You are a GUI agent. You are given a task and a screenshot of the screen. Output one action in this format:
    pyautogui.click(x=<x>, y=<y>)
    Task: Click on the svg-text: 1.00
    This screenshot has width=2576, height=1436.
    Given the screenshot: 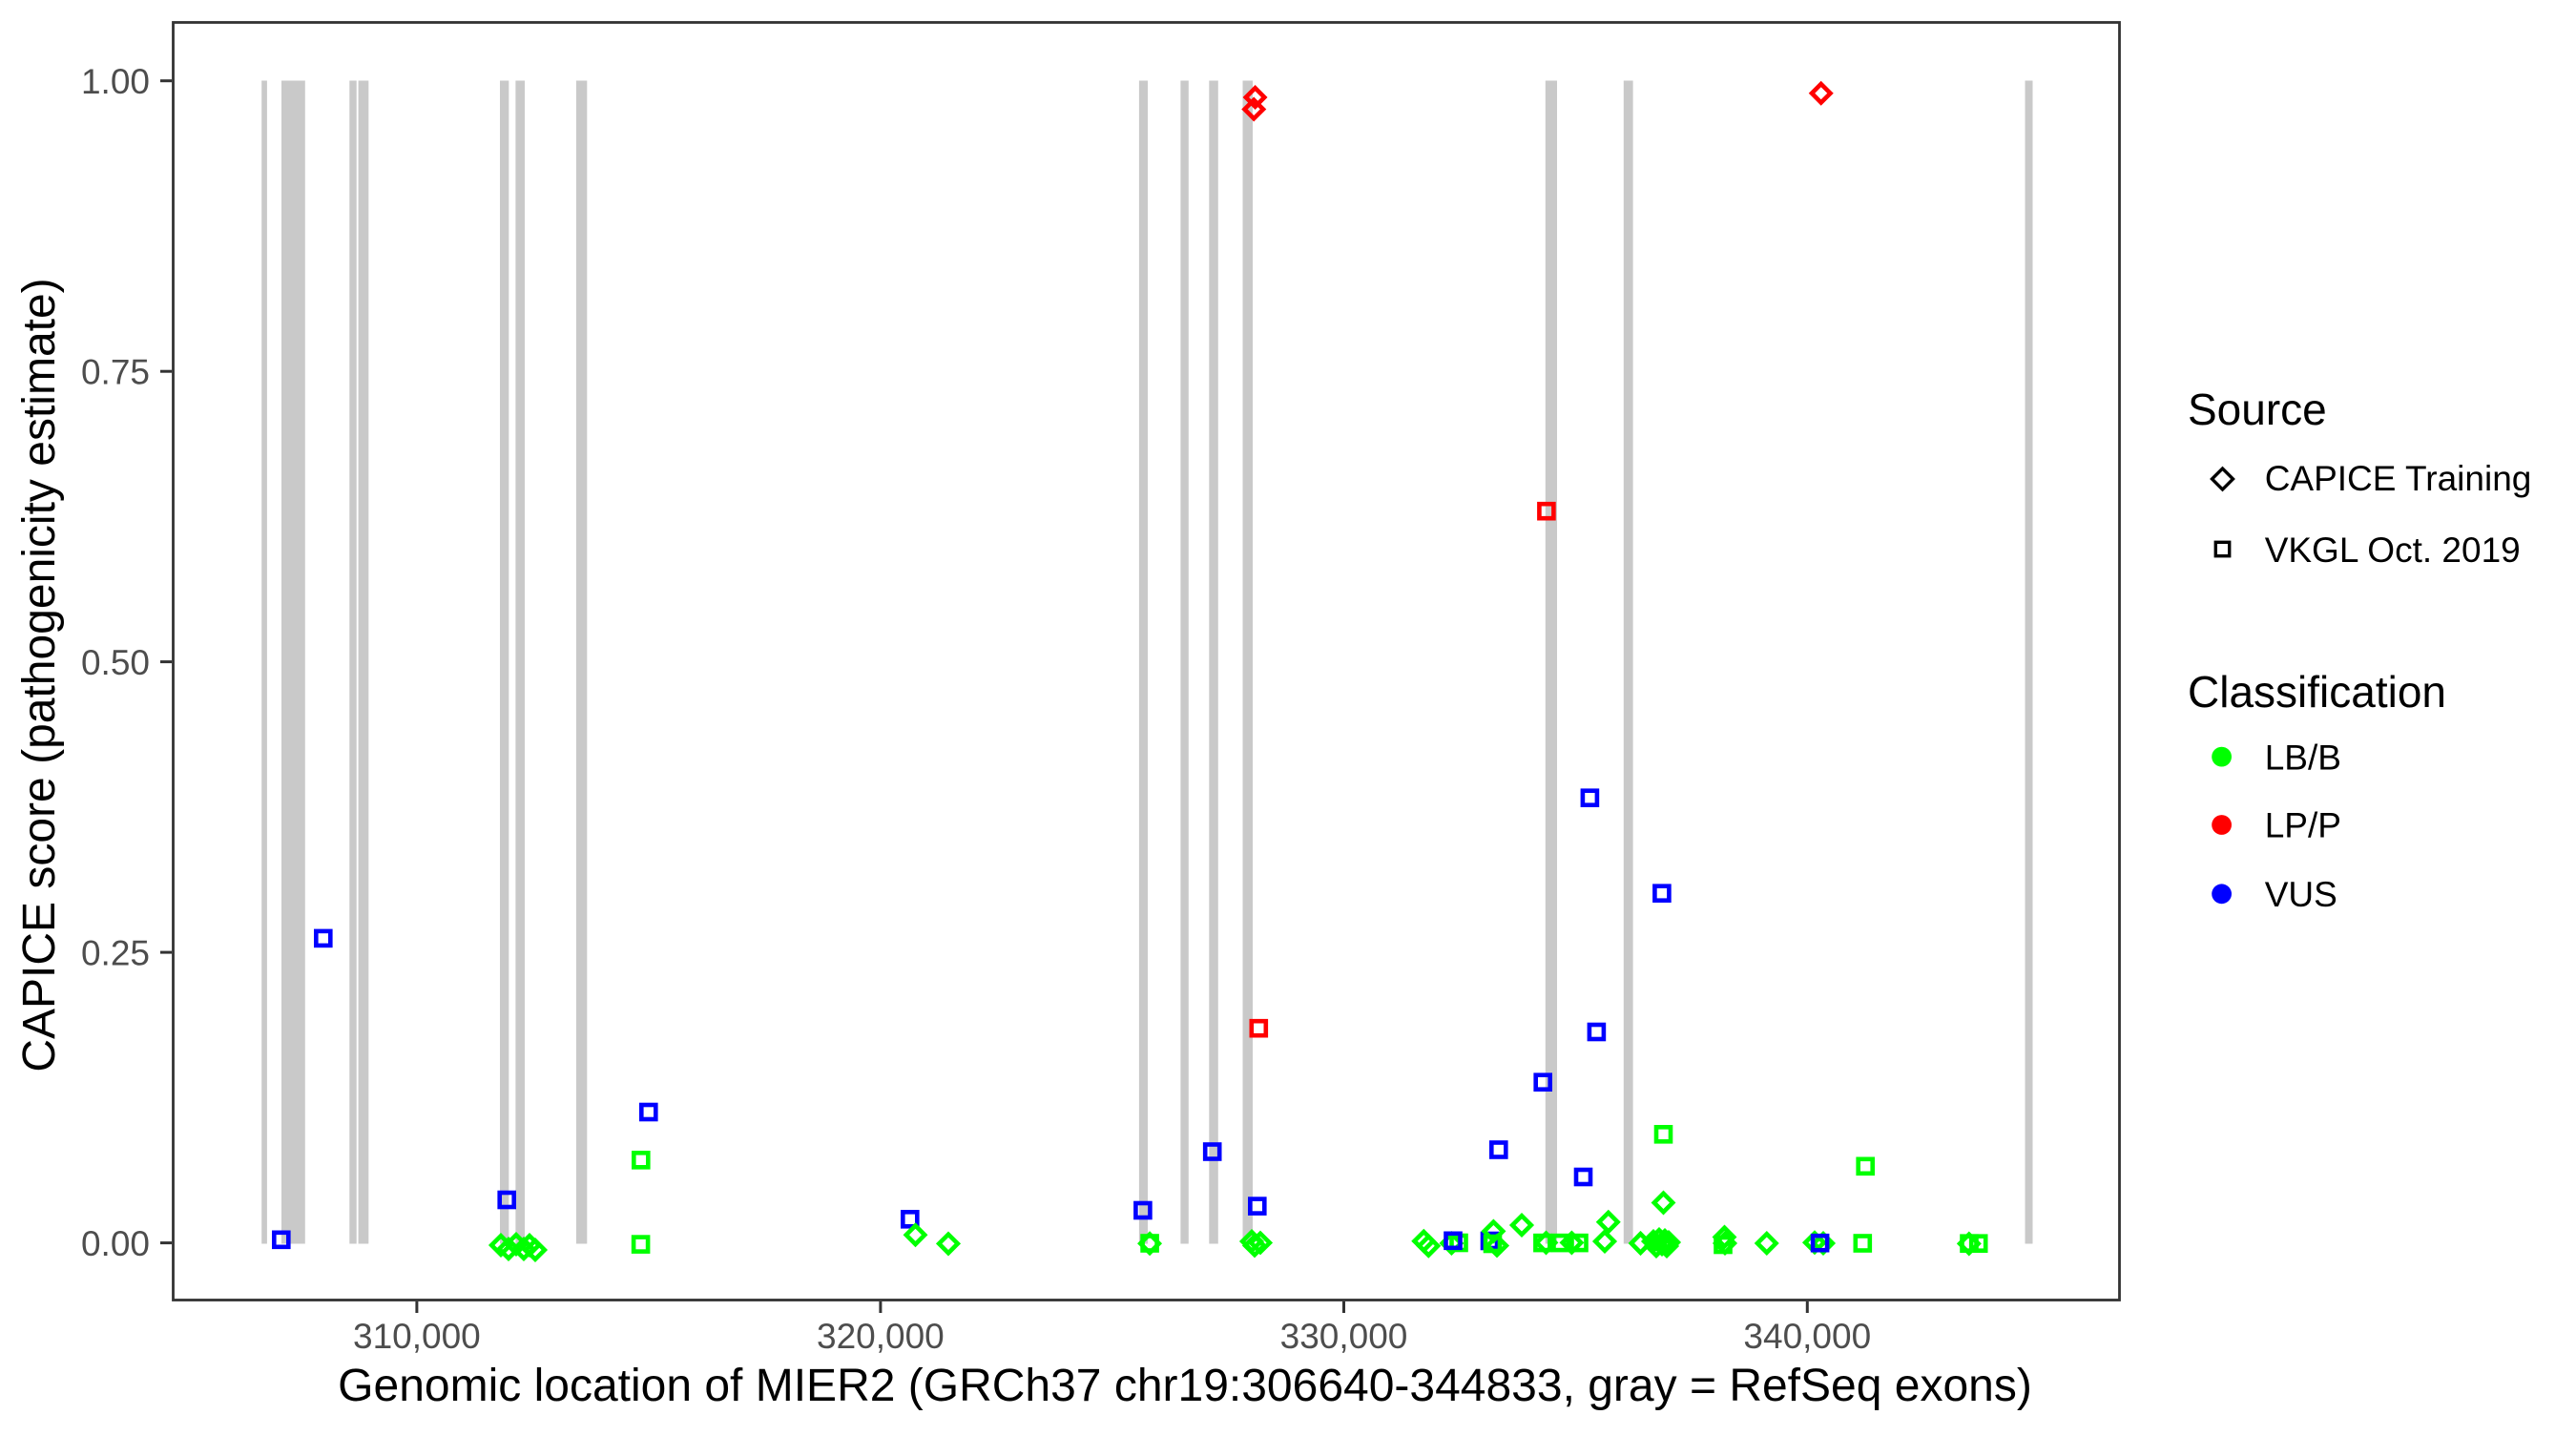 What is the action you would take?
    pyautogui.click(x=115, y=81)
    